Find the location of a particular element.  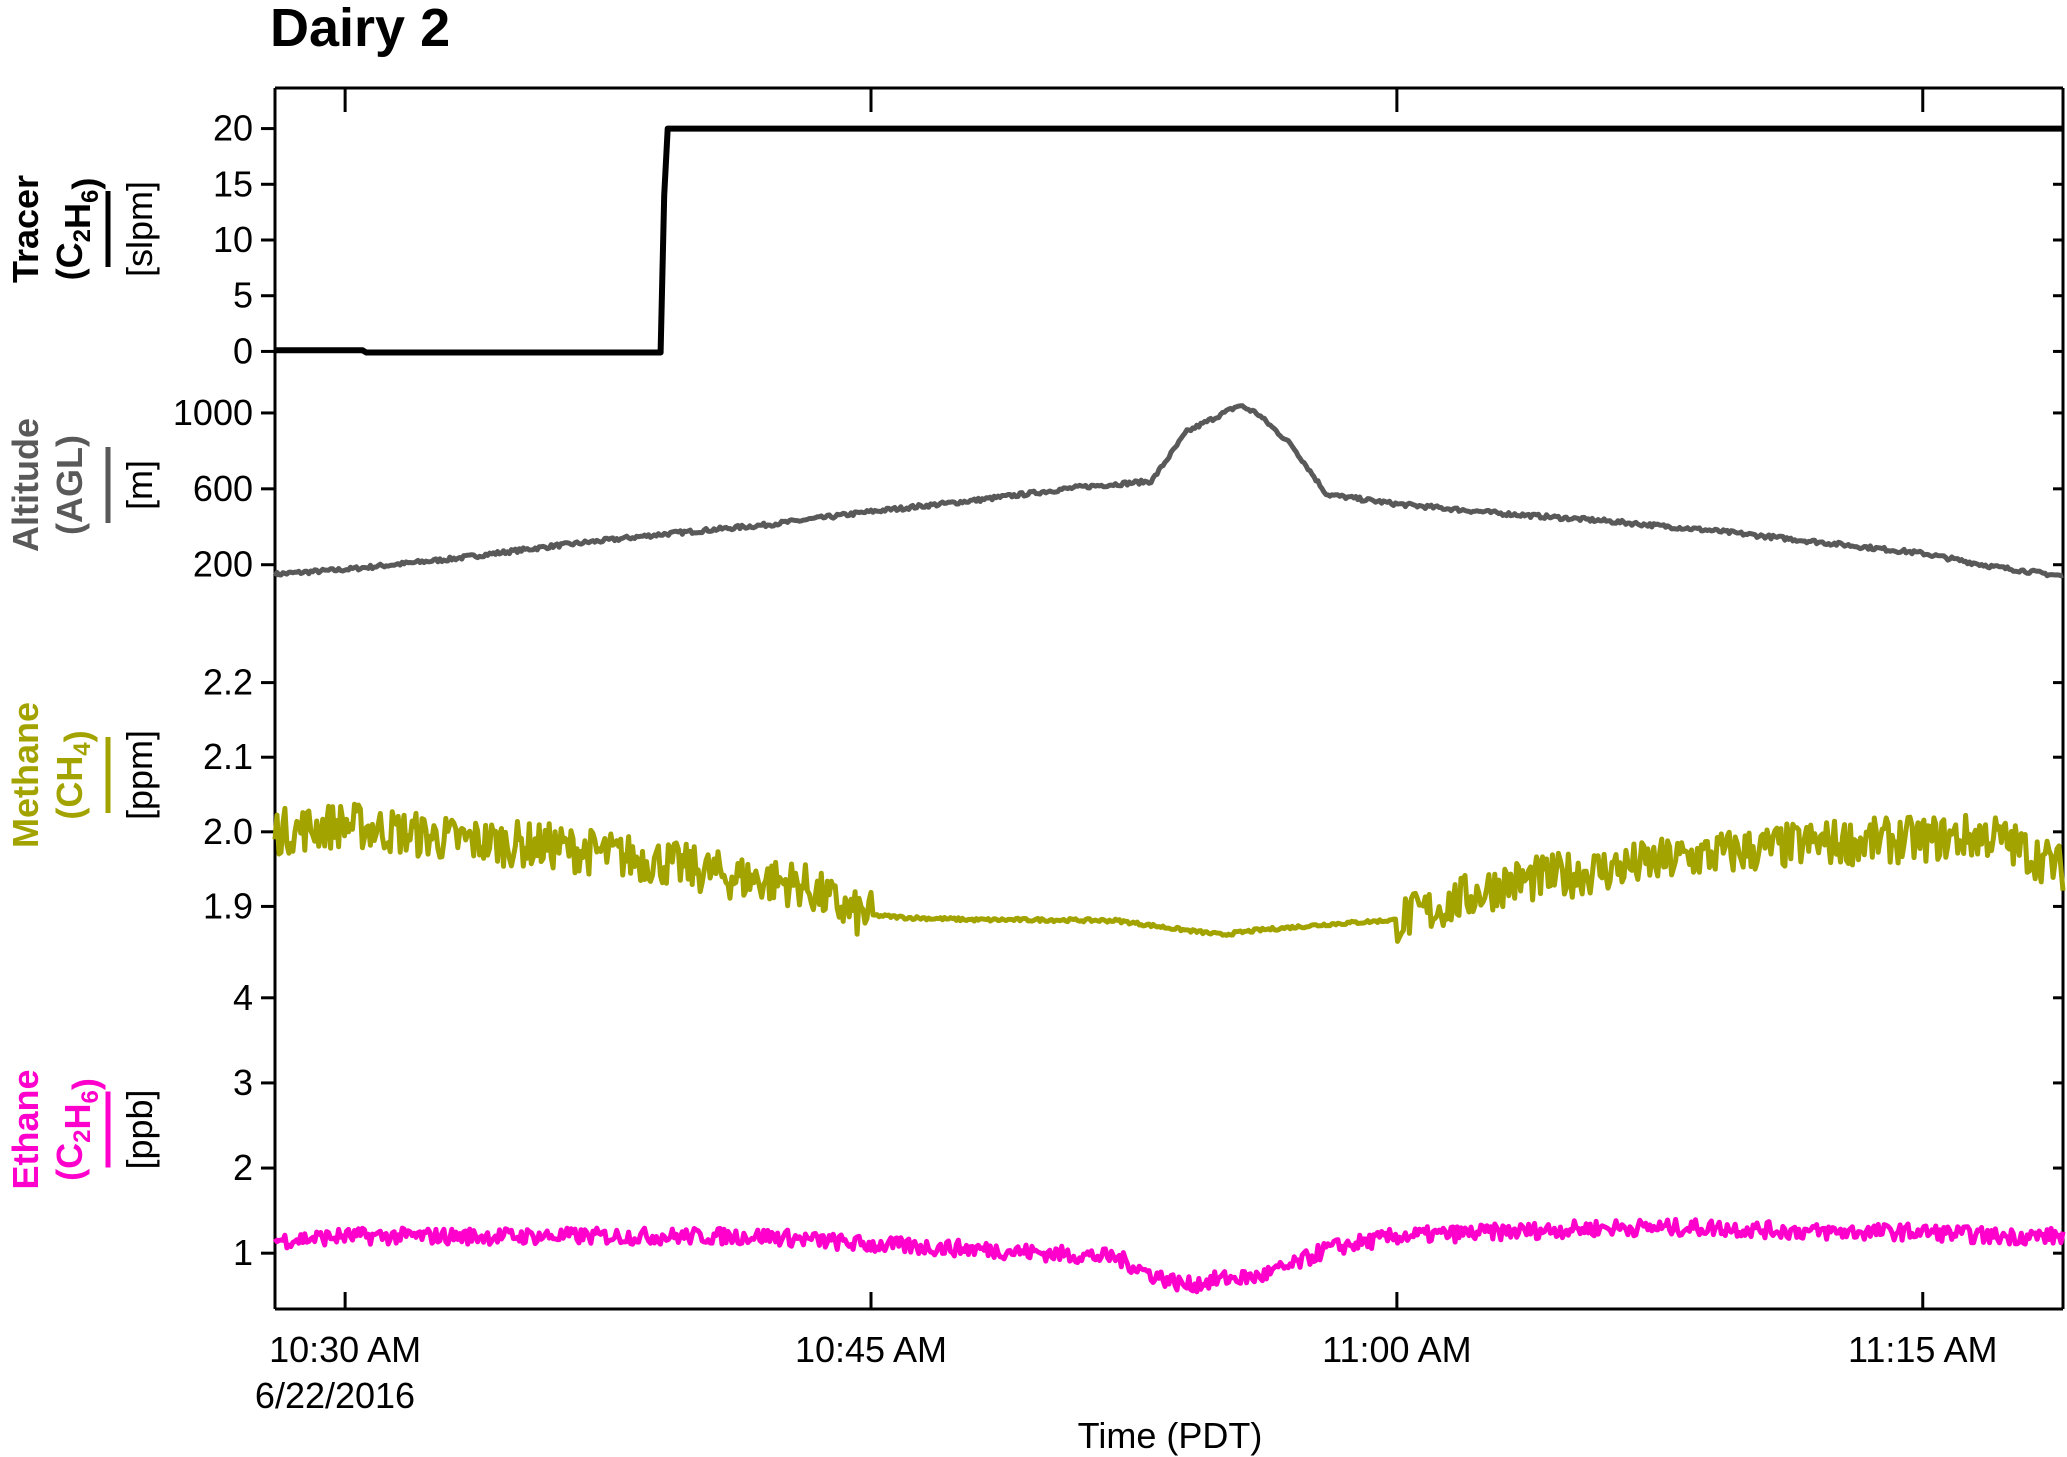

tracer-species-part: 6 is located at coordinates (90, 196).